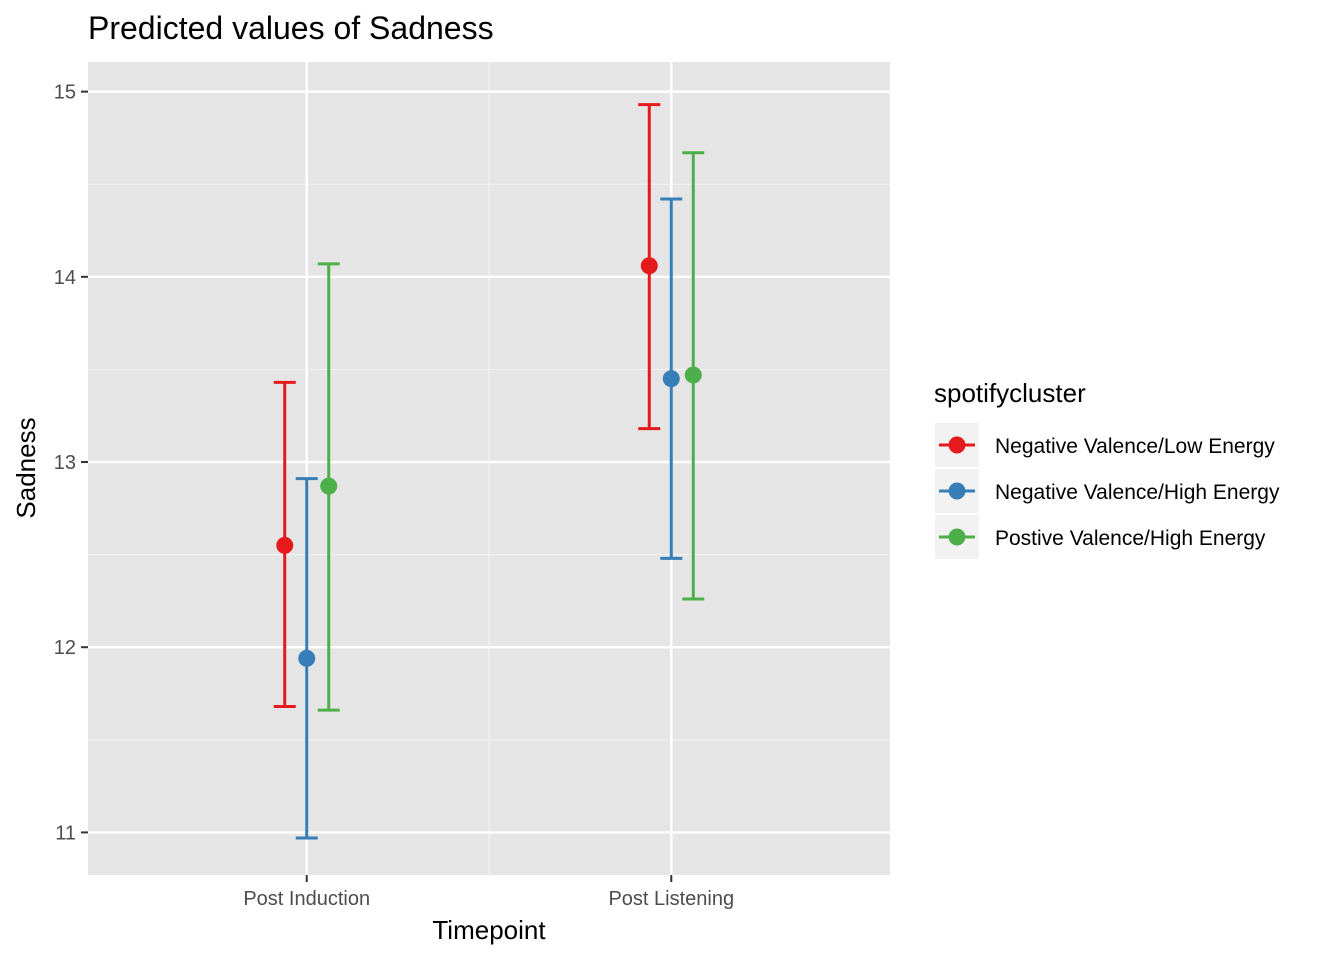 The height and width of the screenshot is (960, 1344). I want to click on y-tick-label: 15, so click(65, 93).